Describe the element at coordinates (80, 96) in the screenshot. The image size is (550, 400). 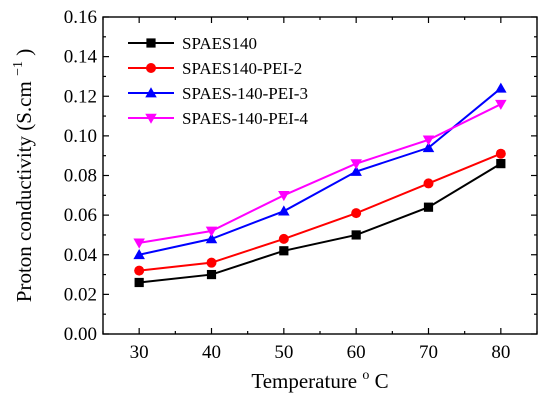
I see `y-tick-label: 0.12` at that location.